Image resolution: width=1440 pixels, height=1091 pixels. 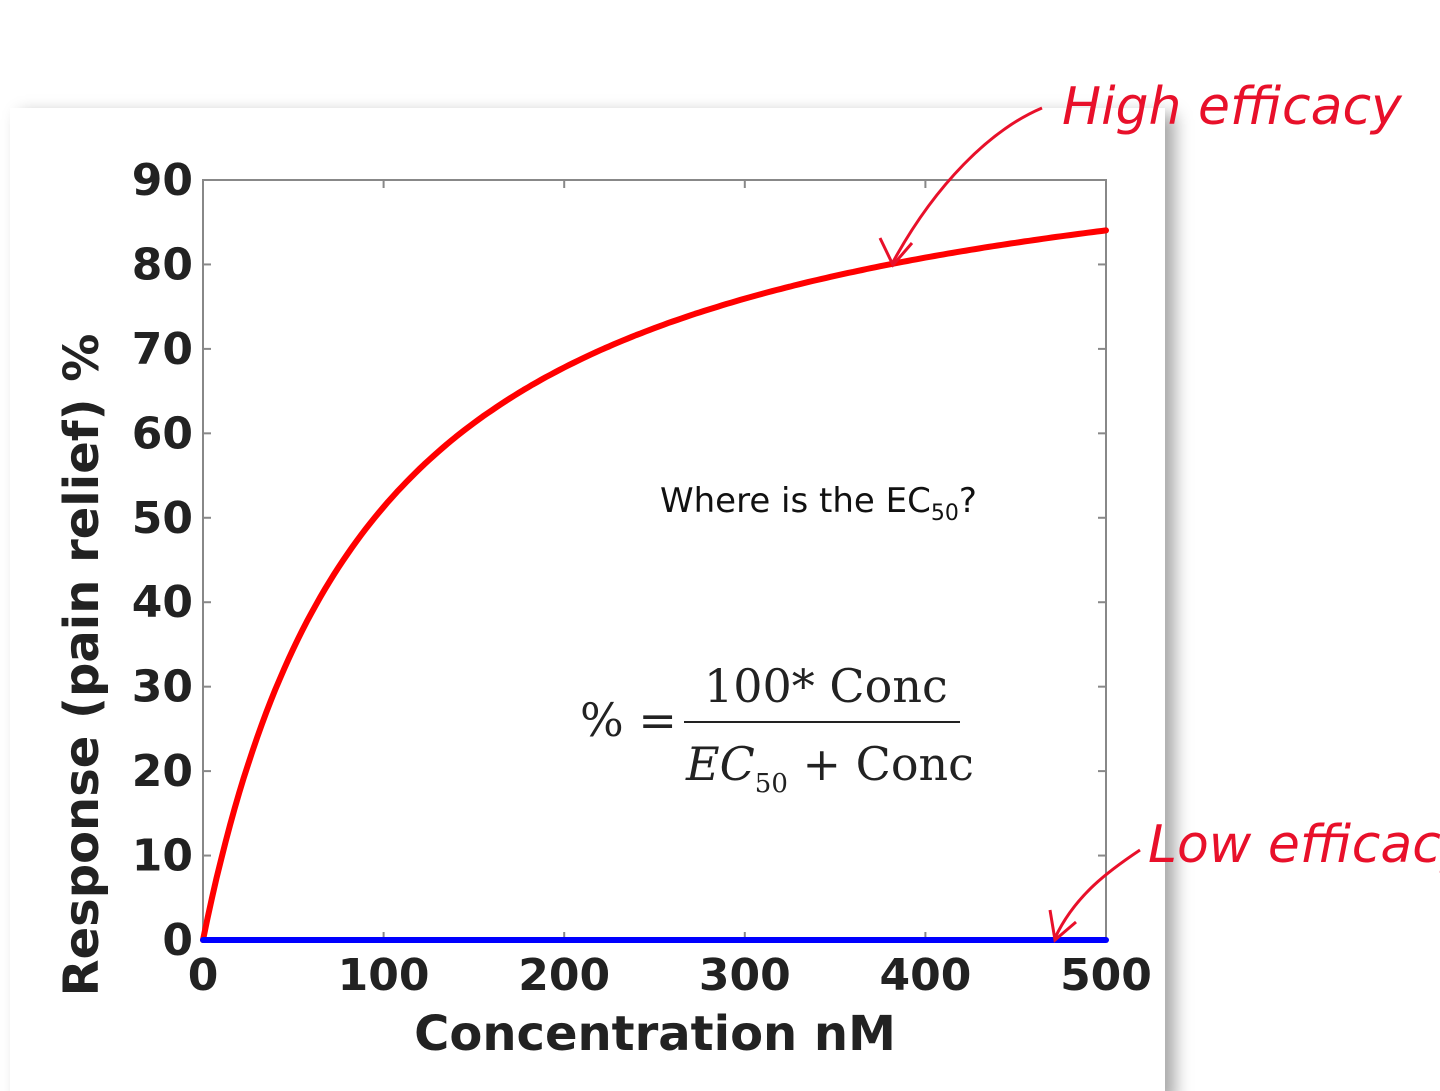 I want to click on x-tick-label: 500, so click(x=1106, y=975).